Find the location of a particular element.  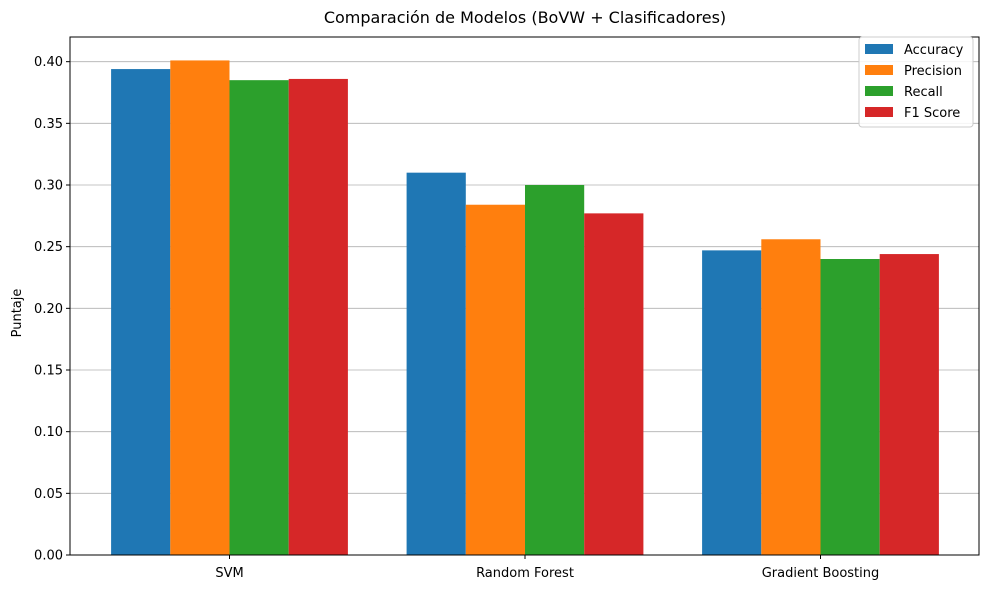

legend-box is located at coordinates (916, 82).